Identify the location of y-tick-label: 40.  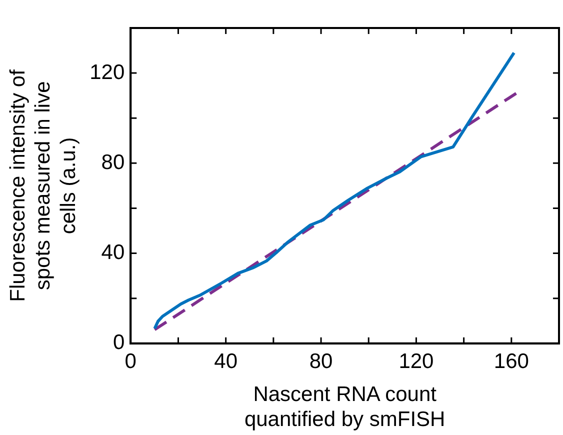
(113, 252).